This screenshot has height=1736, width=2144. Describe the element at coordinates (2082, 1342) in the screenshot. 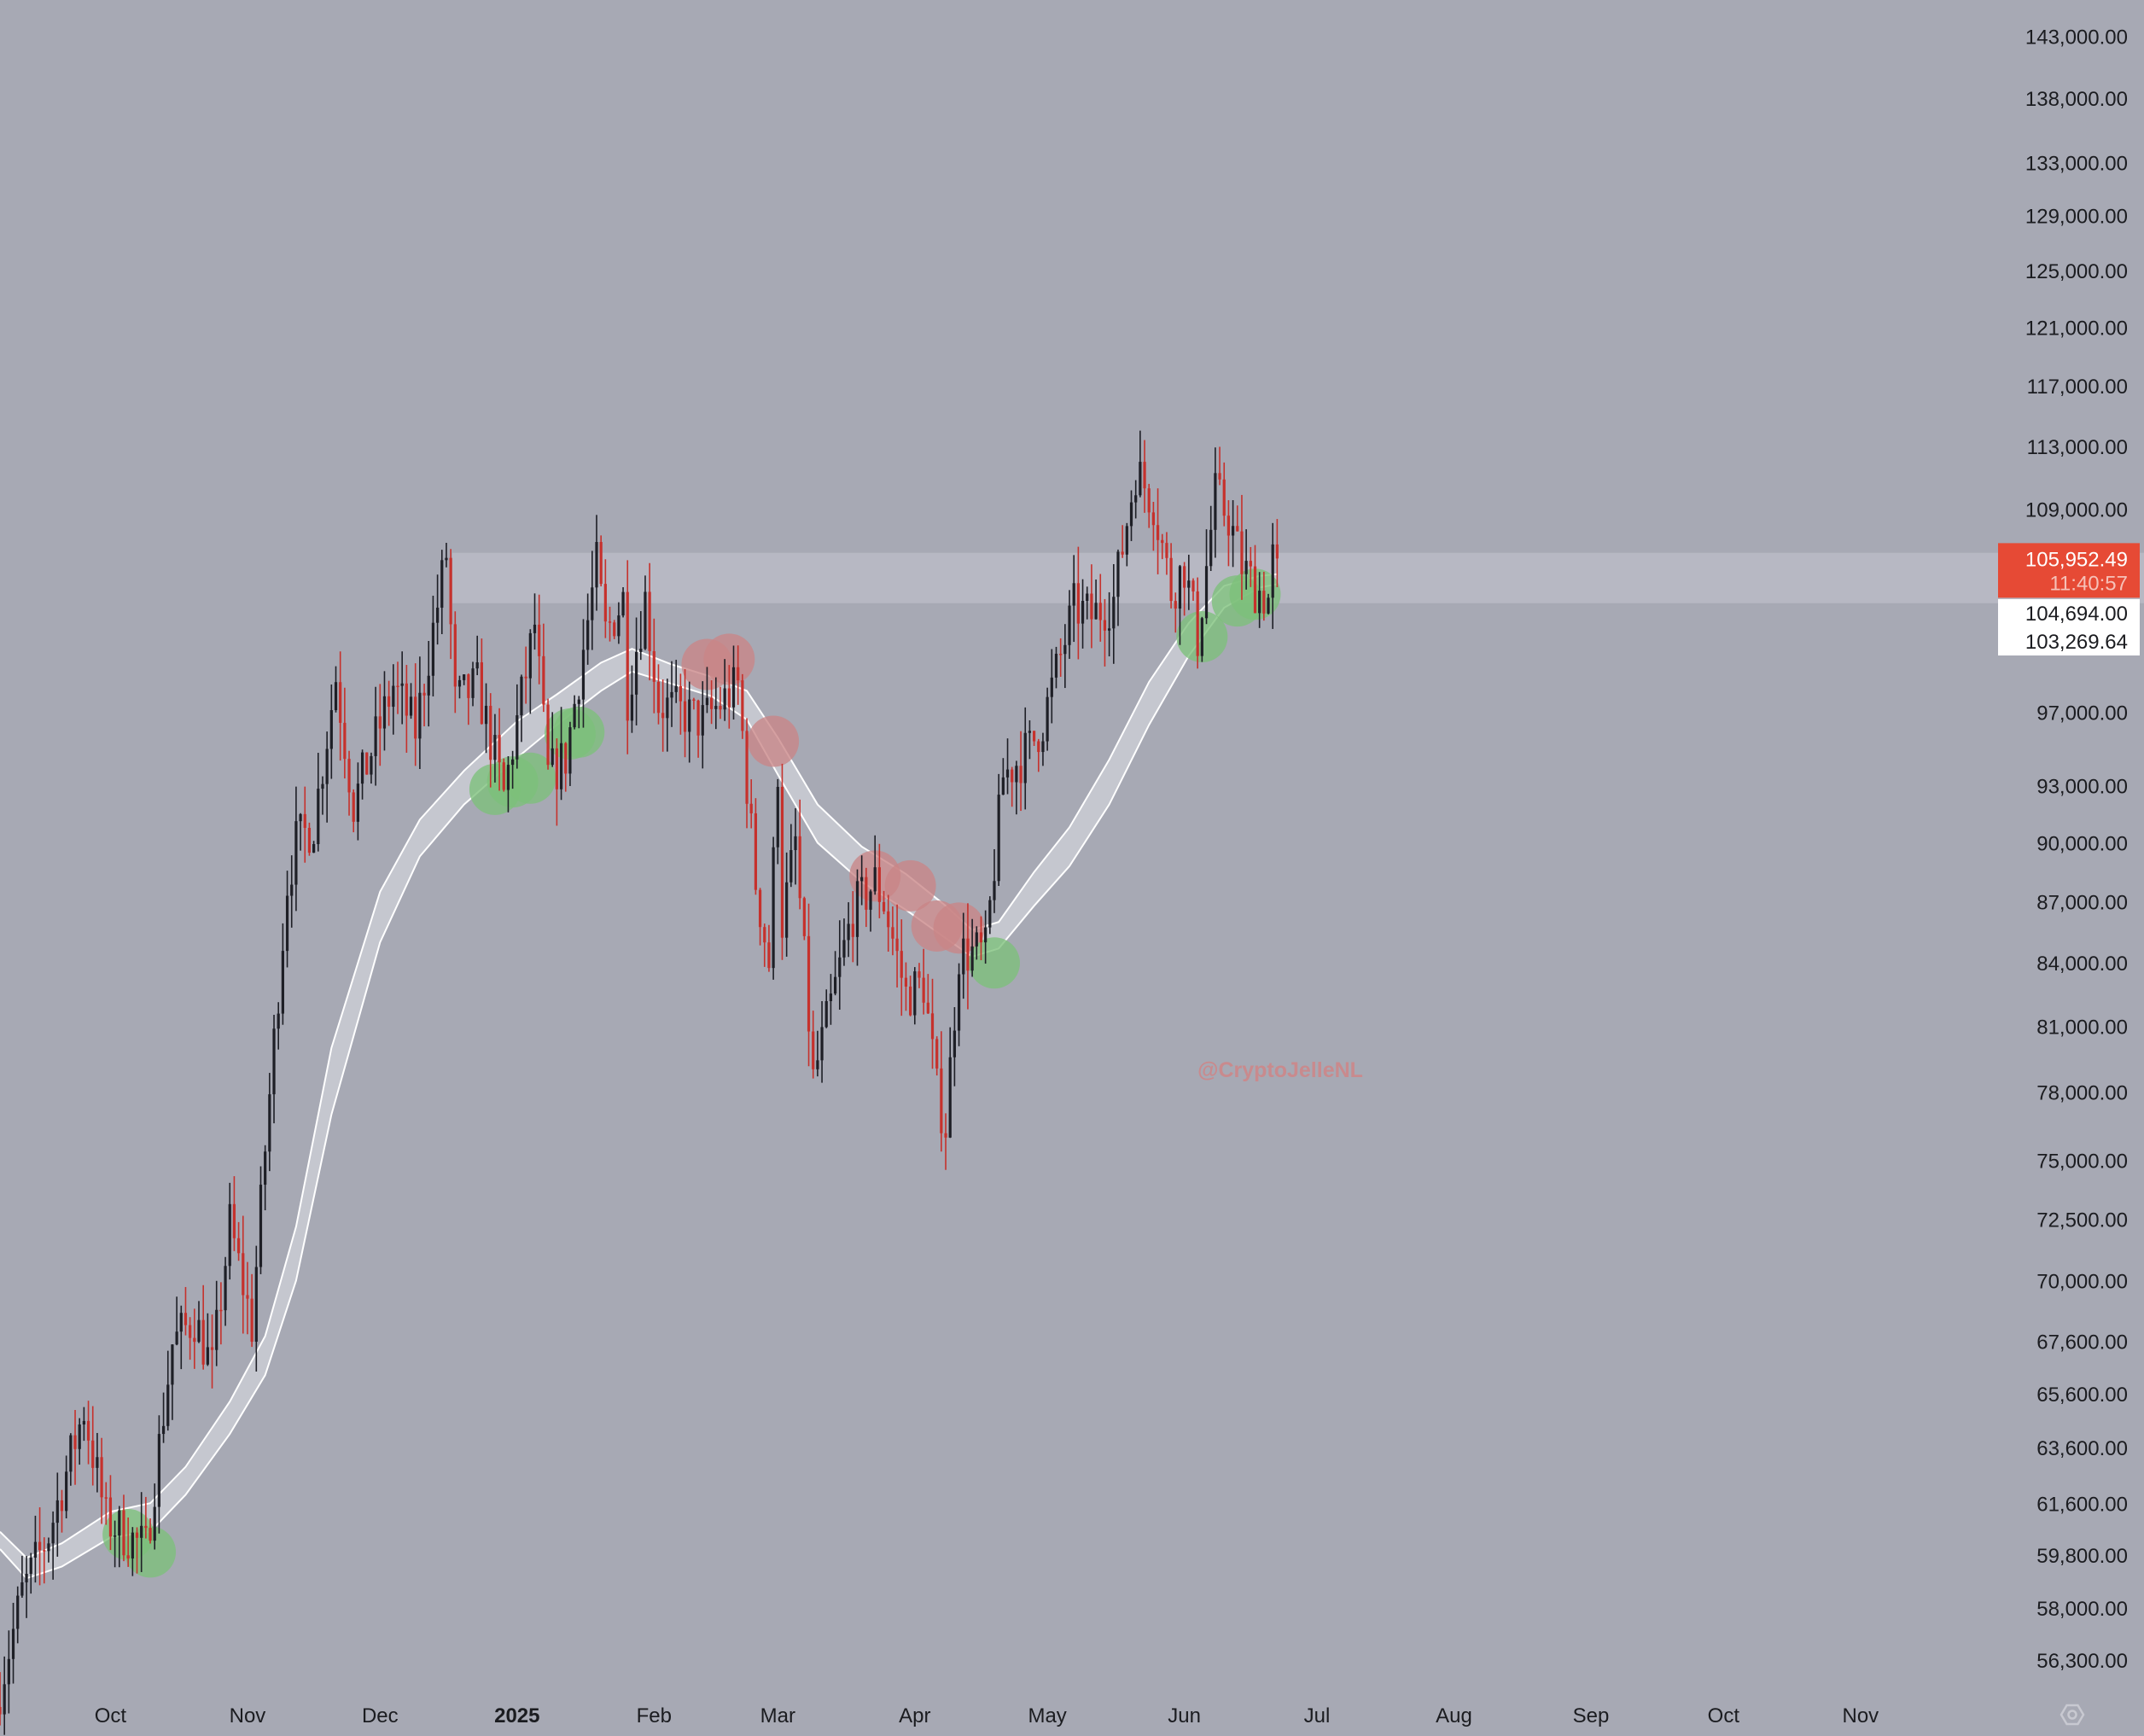

I see `y-axis-tick-label: 67,600.00` at that location.